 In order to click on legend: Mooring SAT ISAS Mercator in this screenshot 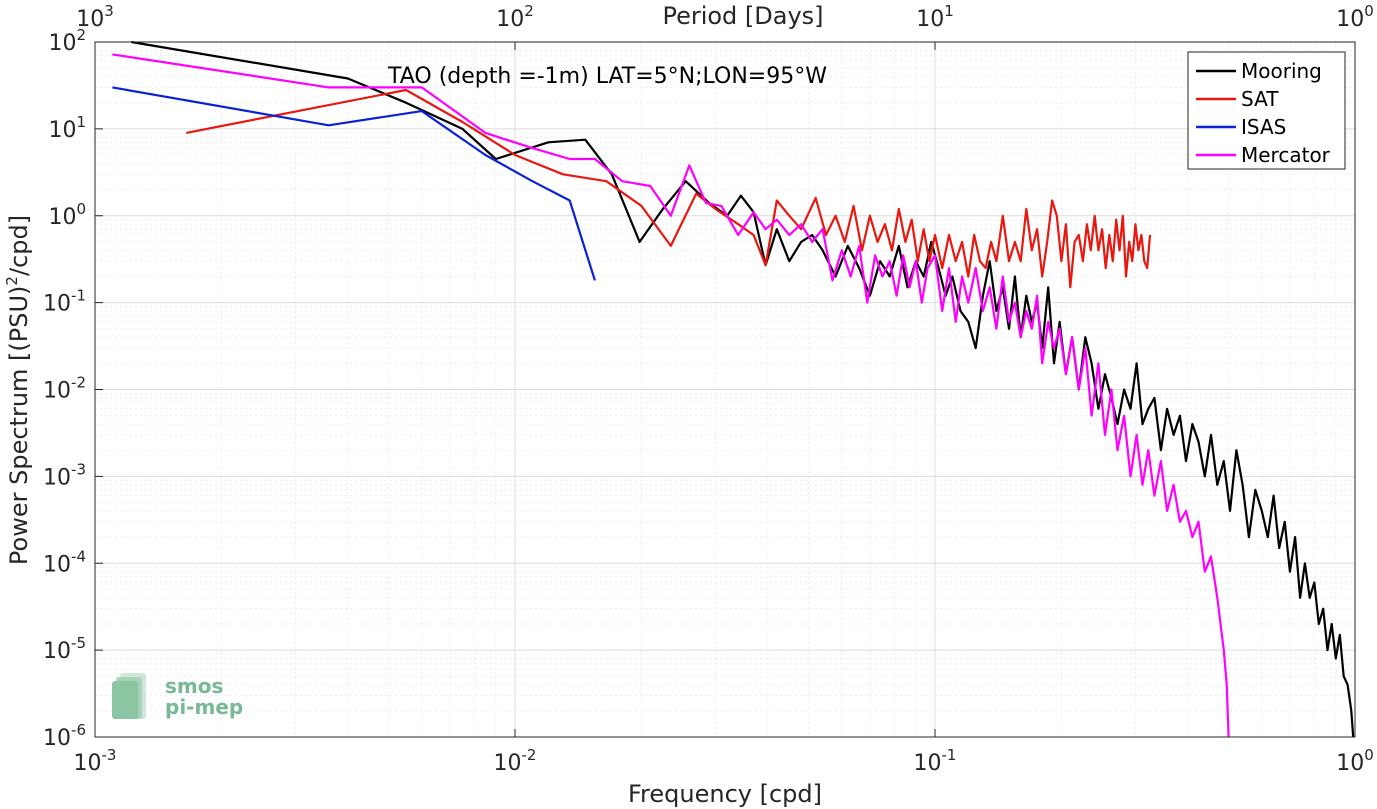, I will do `click(1266, 110)`.